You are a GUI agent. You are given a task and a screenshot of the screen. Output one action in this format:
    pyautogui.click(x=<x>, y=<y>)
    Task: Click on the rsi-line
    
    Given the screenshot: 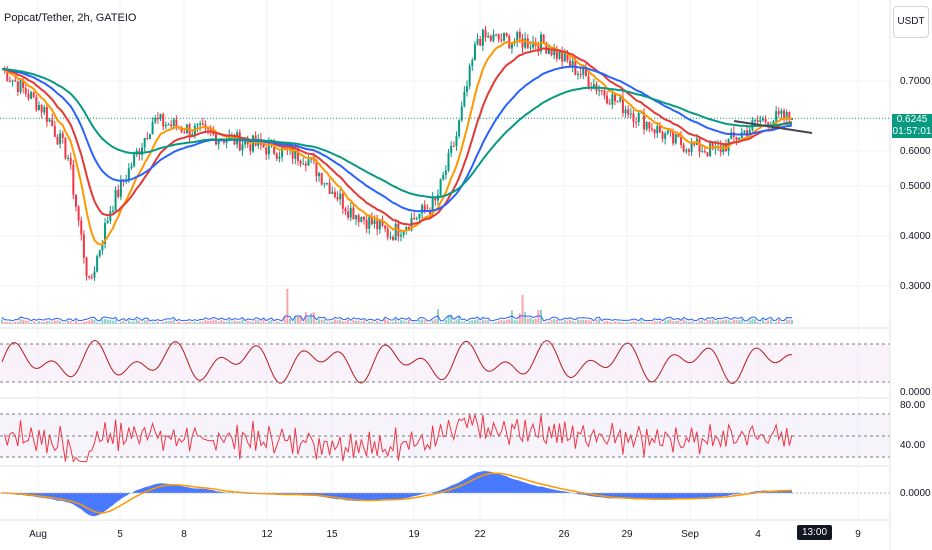 What is the action you would take?
    pyautogui.click(x=398, y=437)
    